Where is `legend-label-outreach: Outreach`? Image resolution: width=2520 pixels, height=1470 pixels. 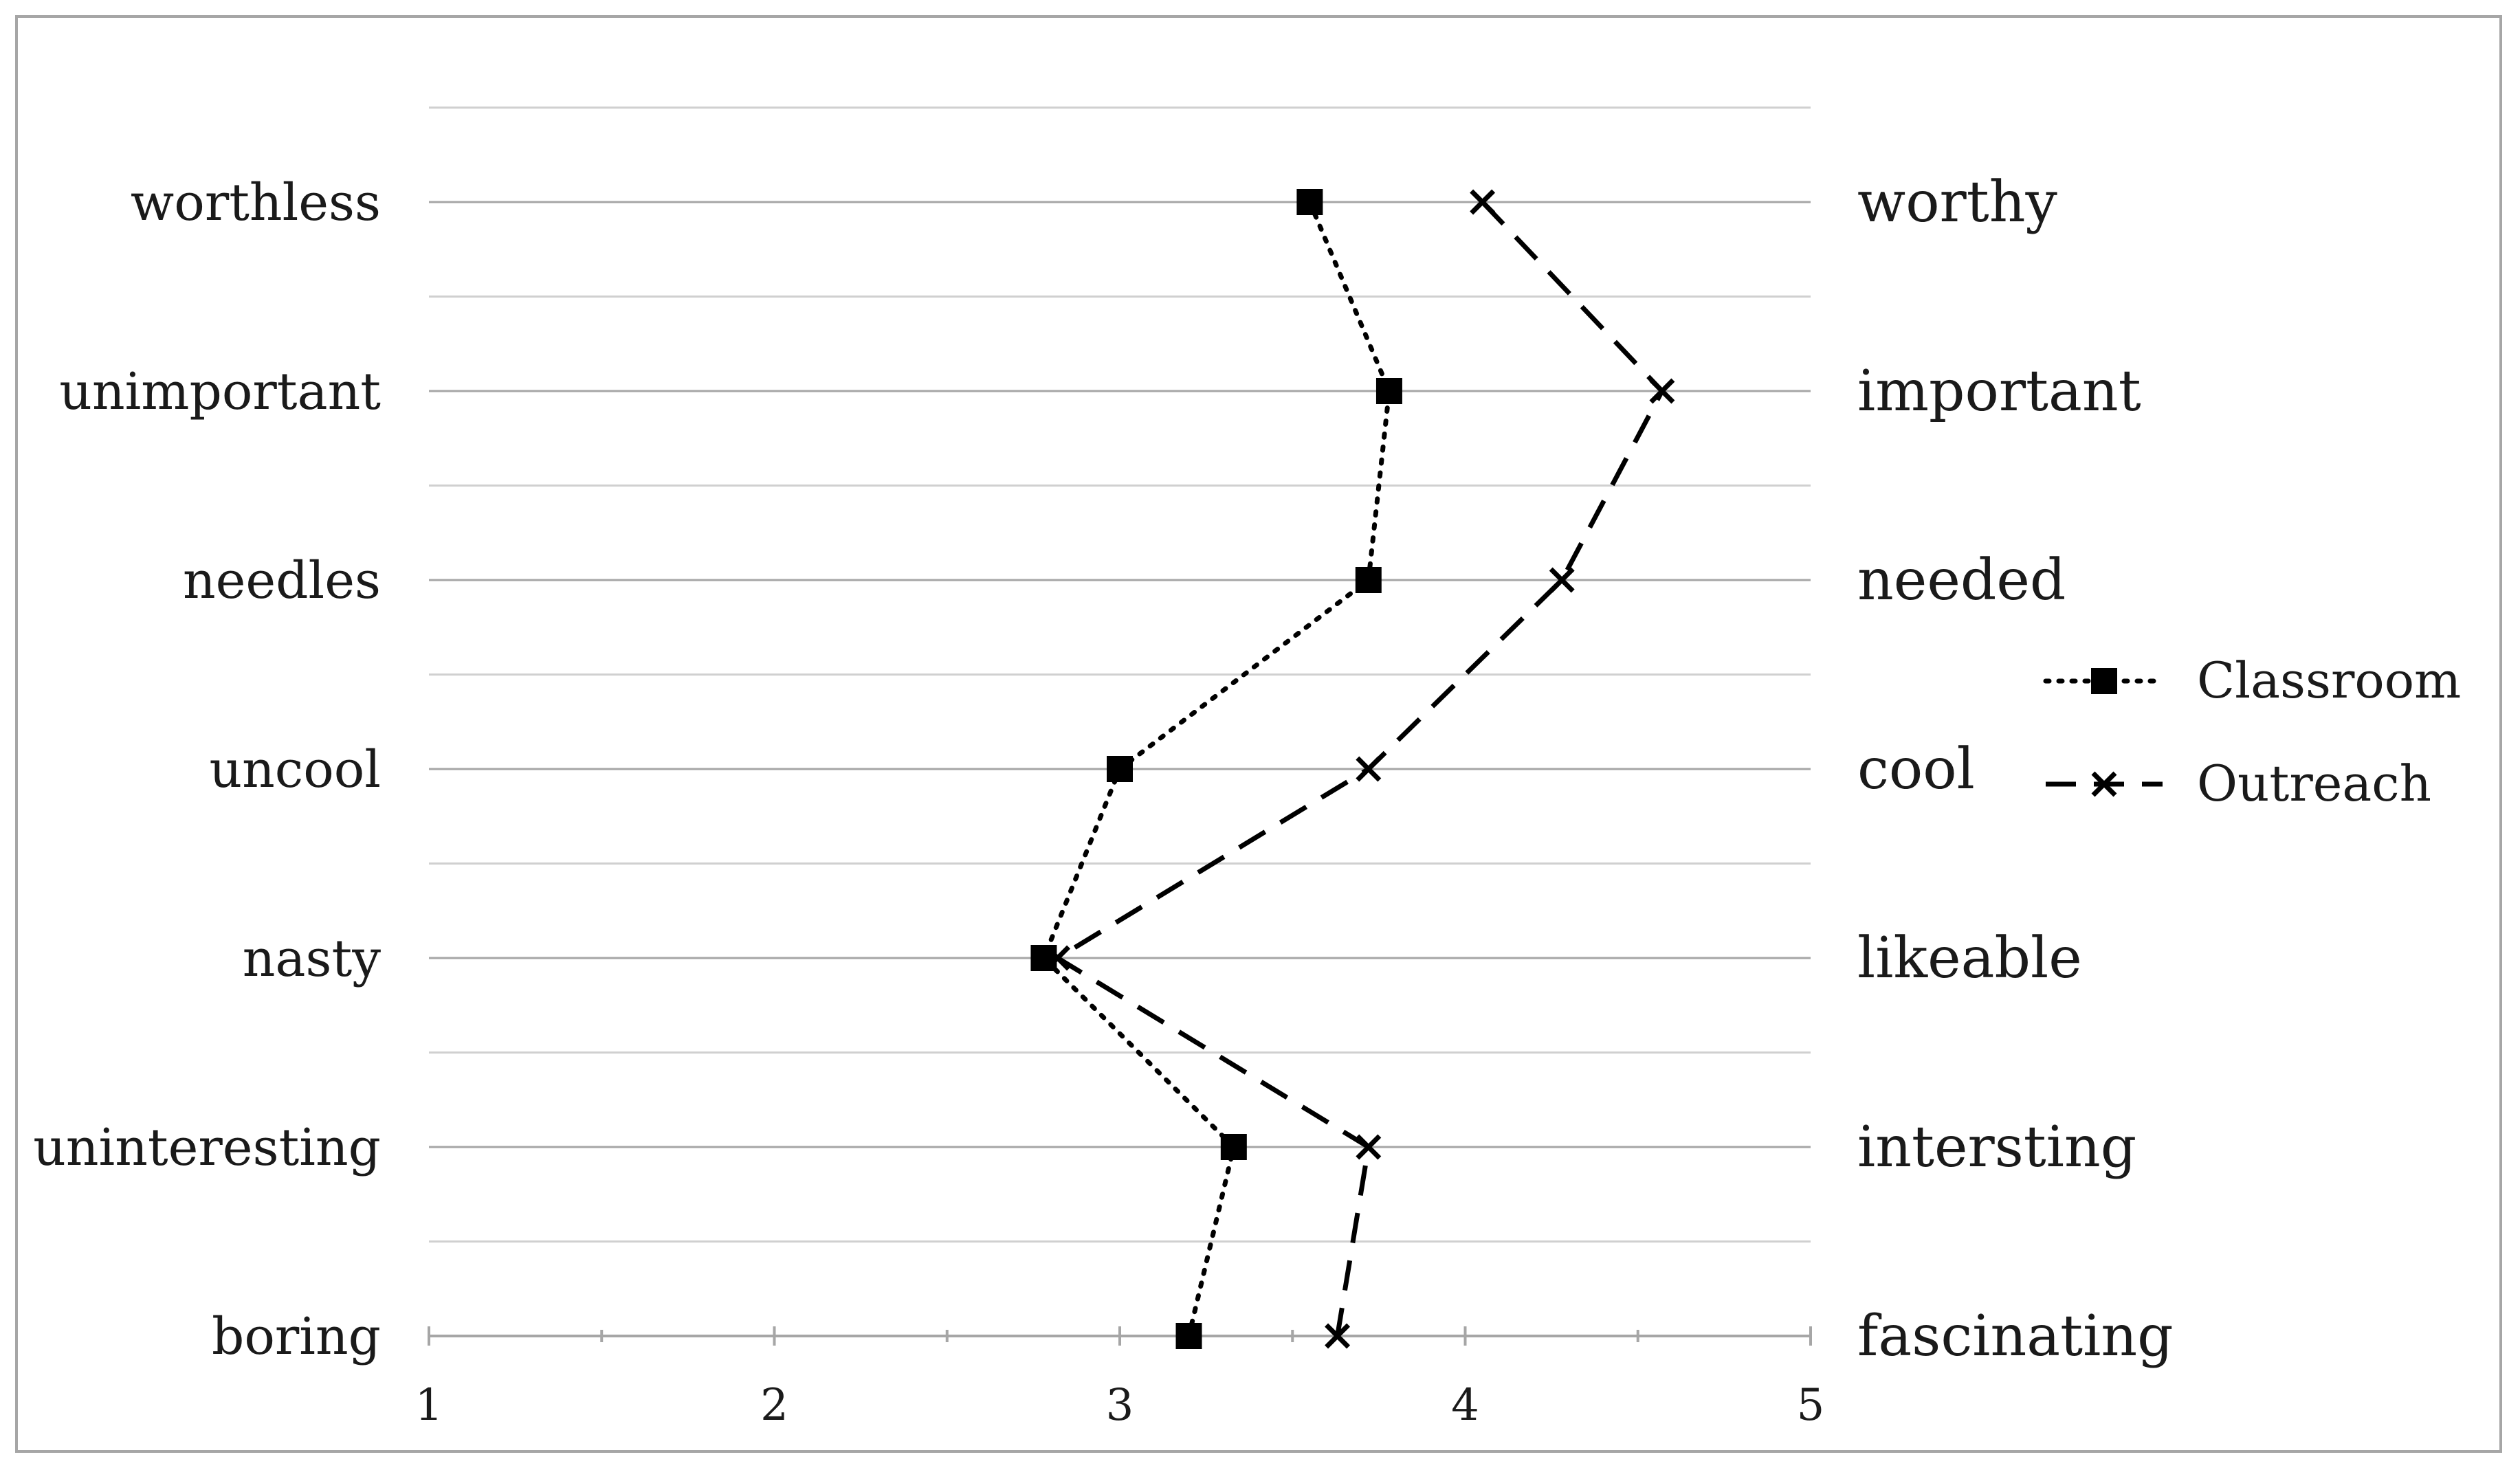 legend-label-outreach: Outreach is located at coordinates (2314, 783).